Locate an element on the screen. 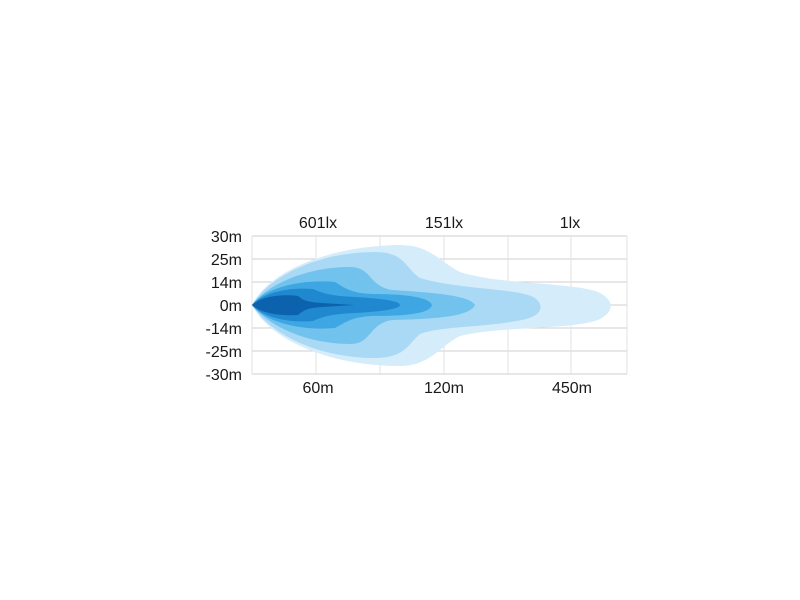 This screenshot has height=600, width=800. bottom-labels: 60m 120m 450m is located at coordinates (447, 388).